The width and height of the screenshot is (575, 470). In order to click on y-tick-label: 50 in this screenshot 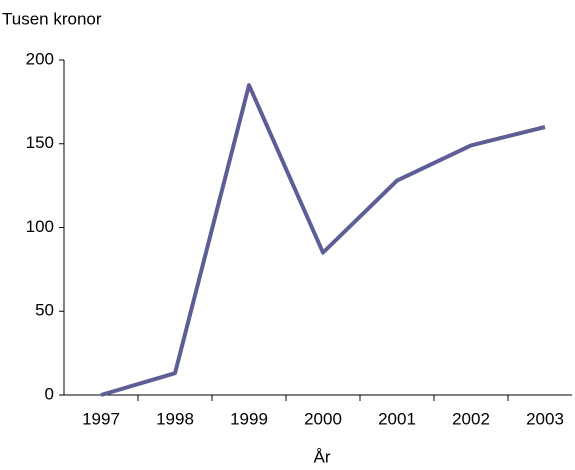, I will do `click(44, 310)`.